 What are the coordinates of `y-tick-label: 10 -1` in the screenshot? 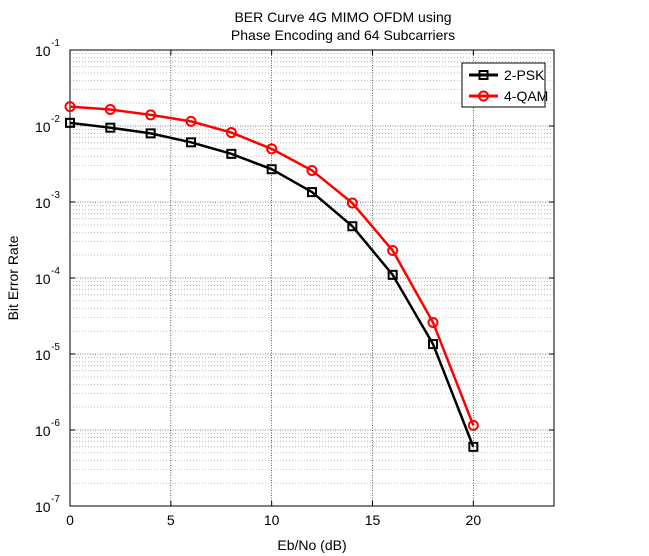 It's located at (47, 48).